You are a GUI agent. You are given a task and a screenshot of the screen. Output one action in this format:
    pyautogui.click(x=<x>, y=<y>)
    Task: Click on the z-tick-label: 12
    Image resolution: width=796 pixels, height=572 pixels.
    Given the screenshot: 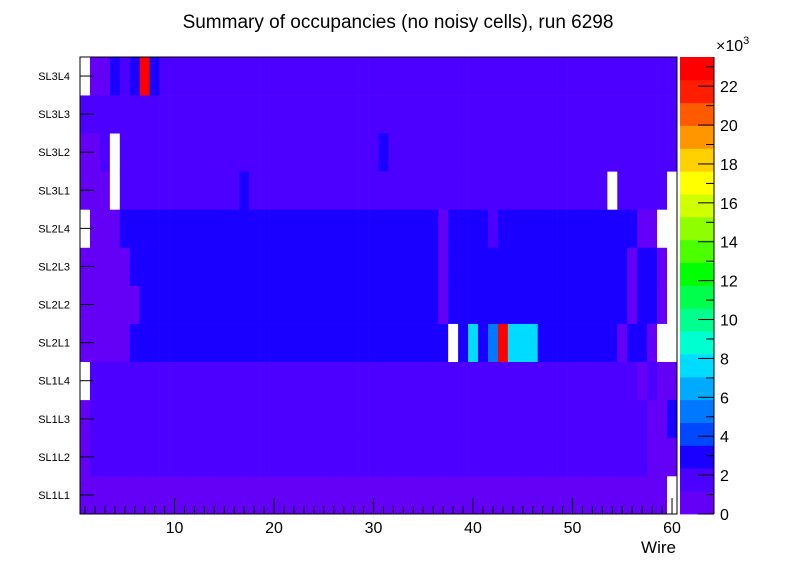 What is the action you would take?
    pyautogui.click(x=729, y=282)
    